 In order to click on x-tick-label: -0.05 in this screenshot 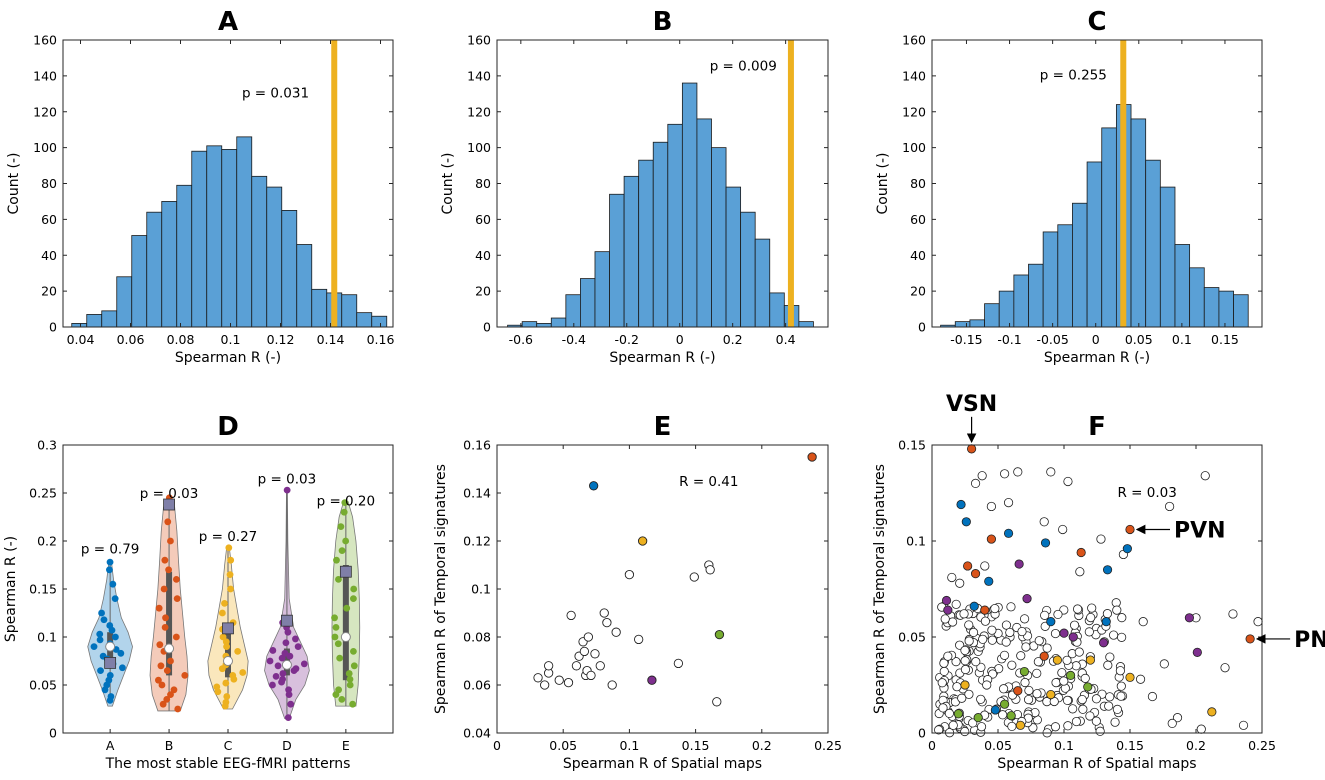, I will do `click(1052, 339)`.